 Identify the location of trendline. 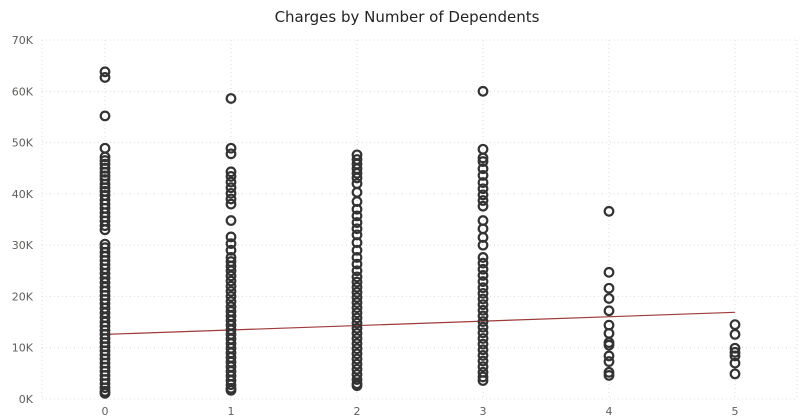
(420, 323).